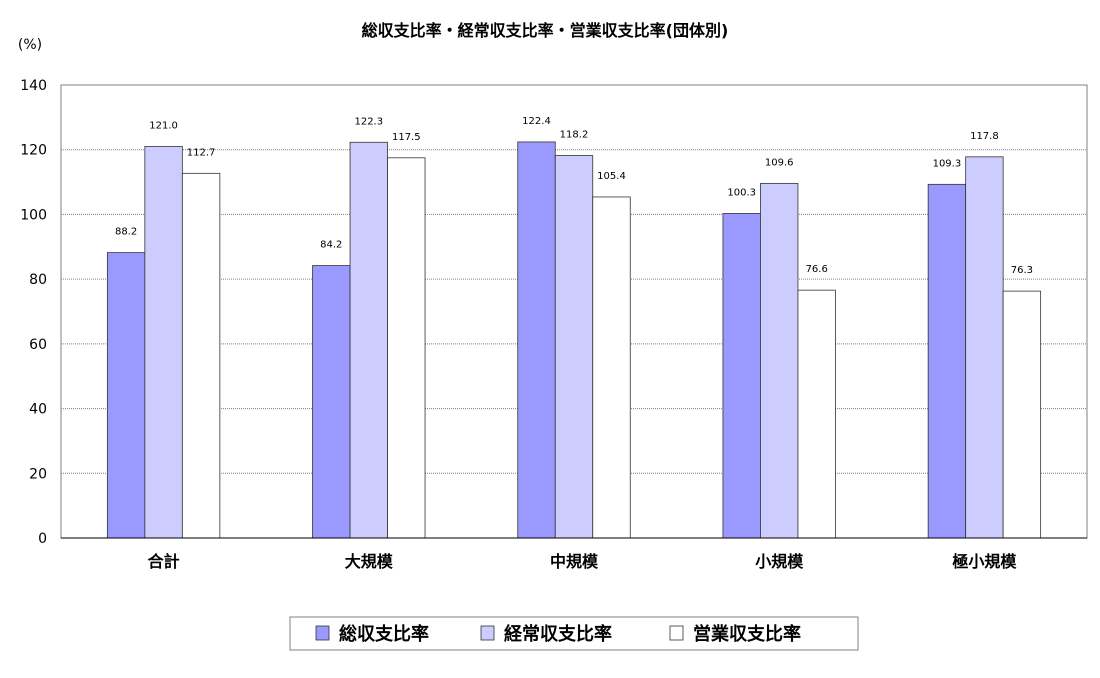  Describe the element at coordinates (163, 125) in the screenshot. I see `data-label: 121.0` at that location.